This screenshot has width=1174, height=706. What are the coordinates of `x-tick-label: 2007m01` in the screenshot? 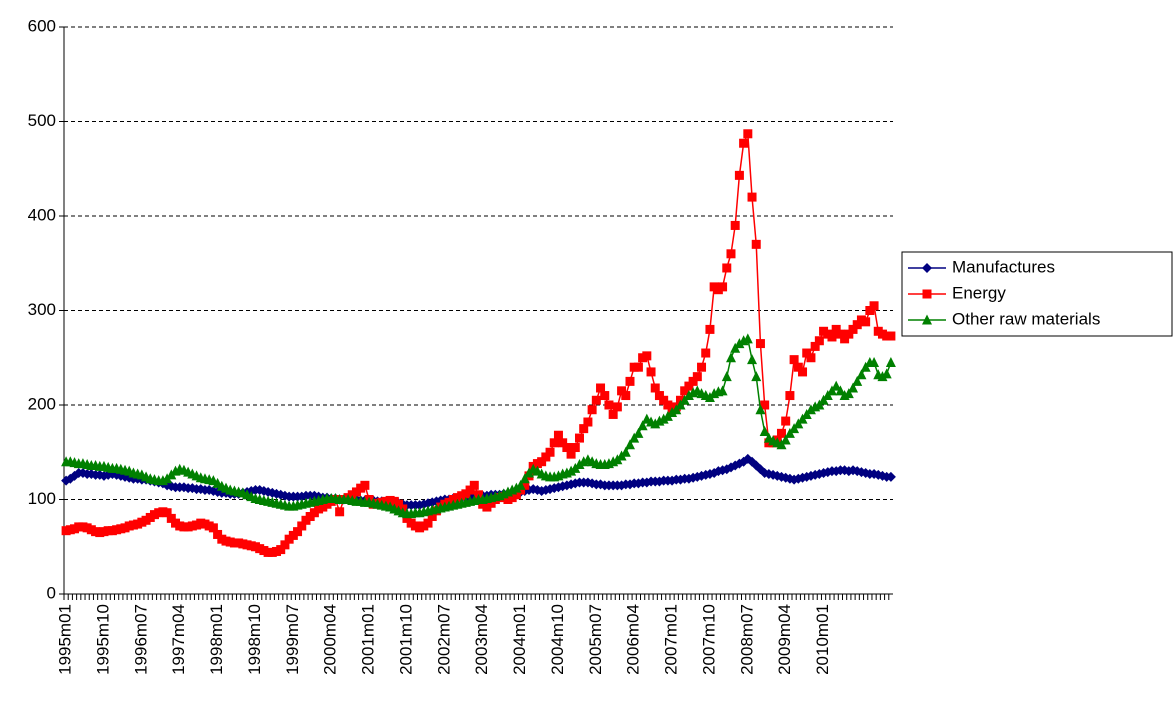 It's located at (671, 639).